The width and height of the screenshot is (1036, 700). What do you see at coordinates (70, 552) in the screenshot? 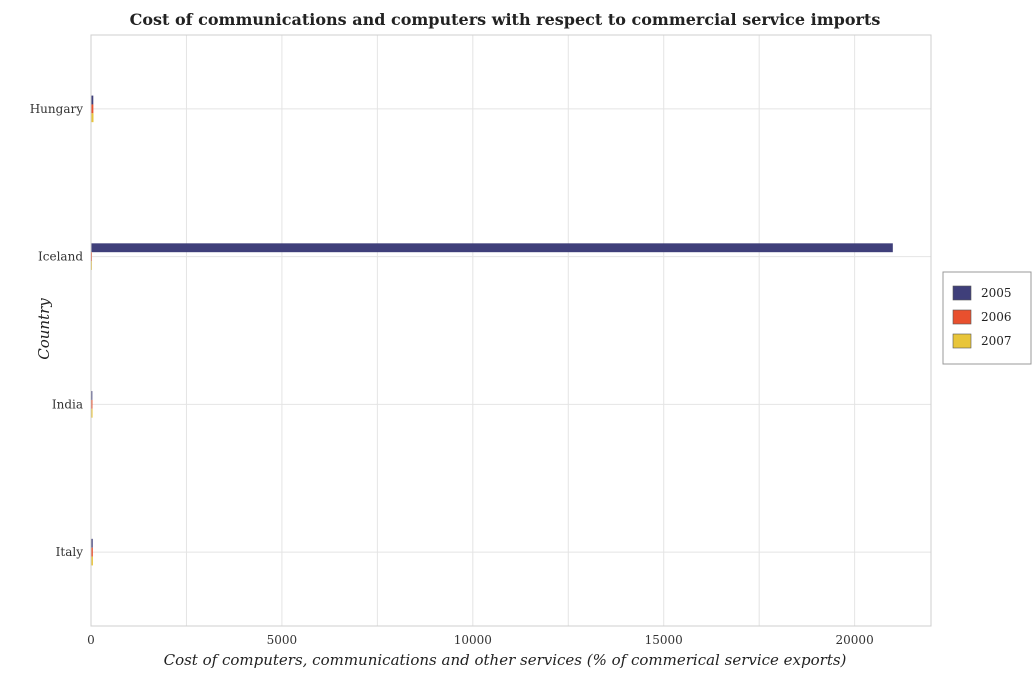
I see `y-tick-label: Italy` at bounding box center [70, 552].